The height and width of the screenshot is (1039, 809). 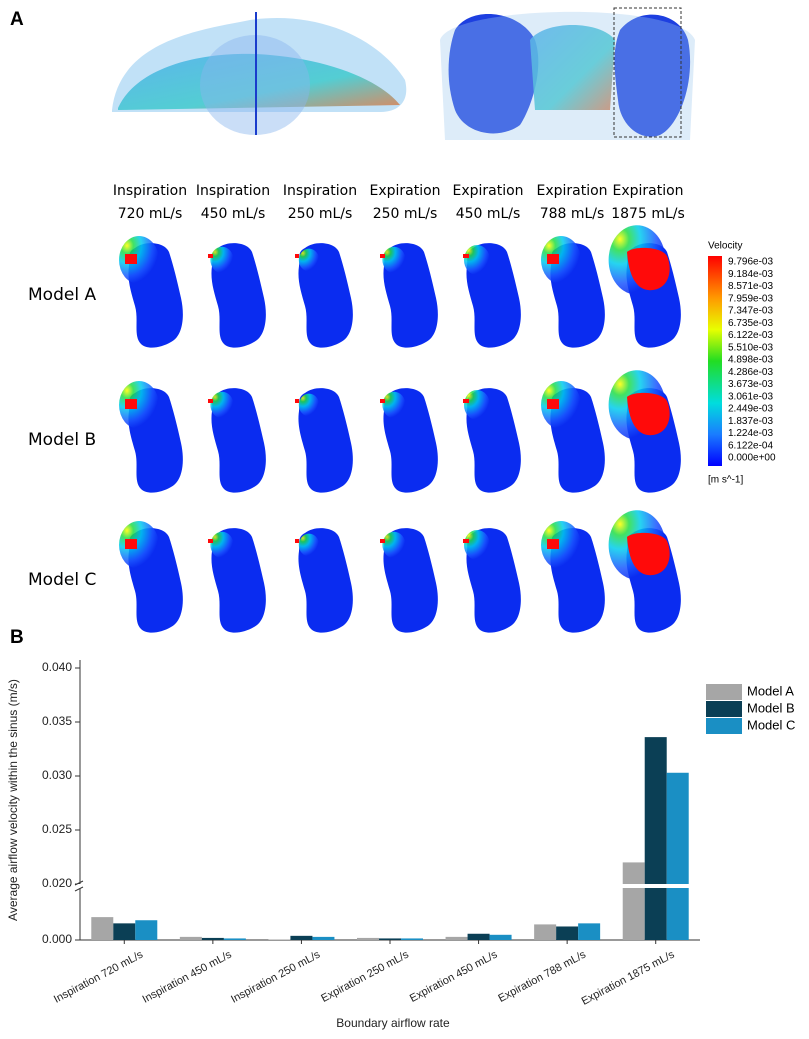 I want to click on colorbar-label: 6.122e-04, so click(x=750, y=445).